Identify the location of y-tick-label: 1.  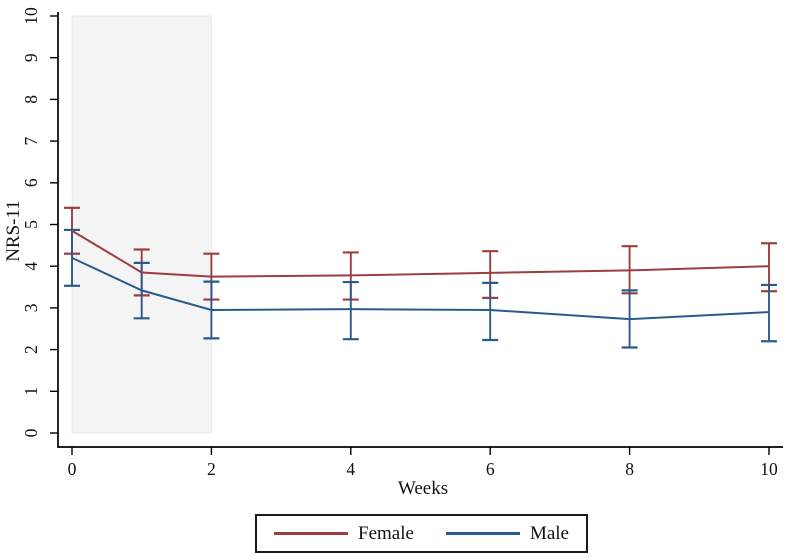
(31, 391).